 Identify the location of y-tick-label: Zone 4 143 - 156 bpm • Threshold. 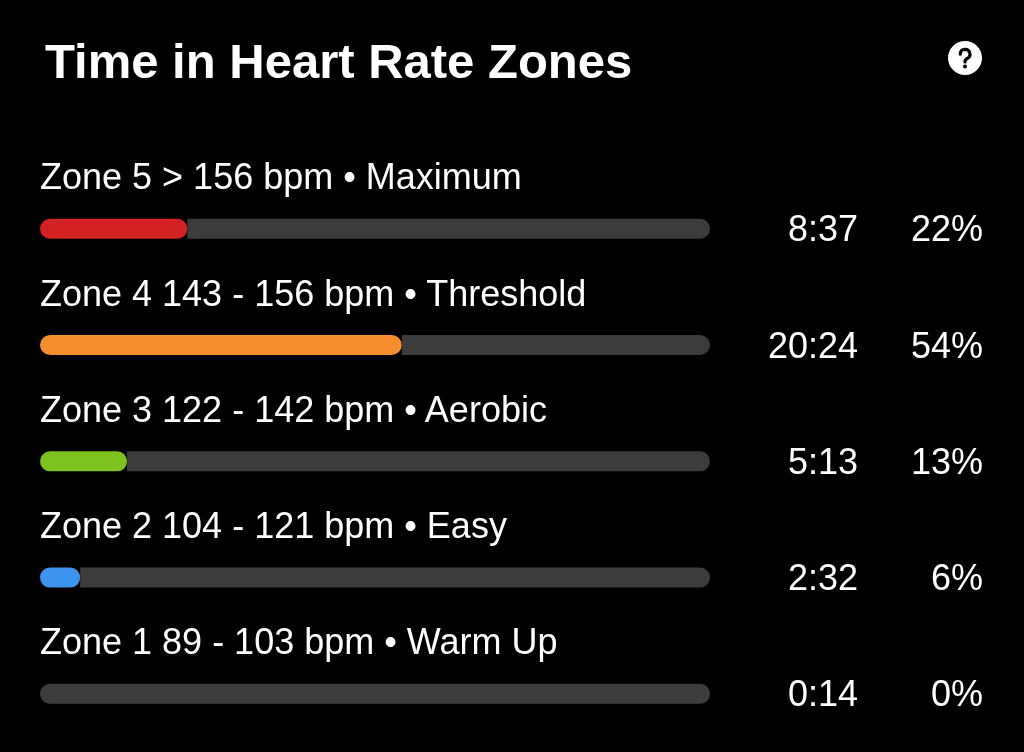
(313, 293).